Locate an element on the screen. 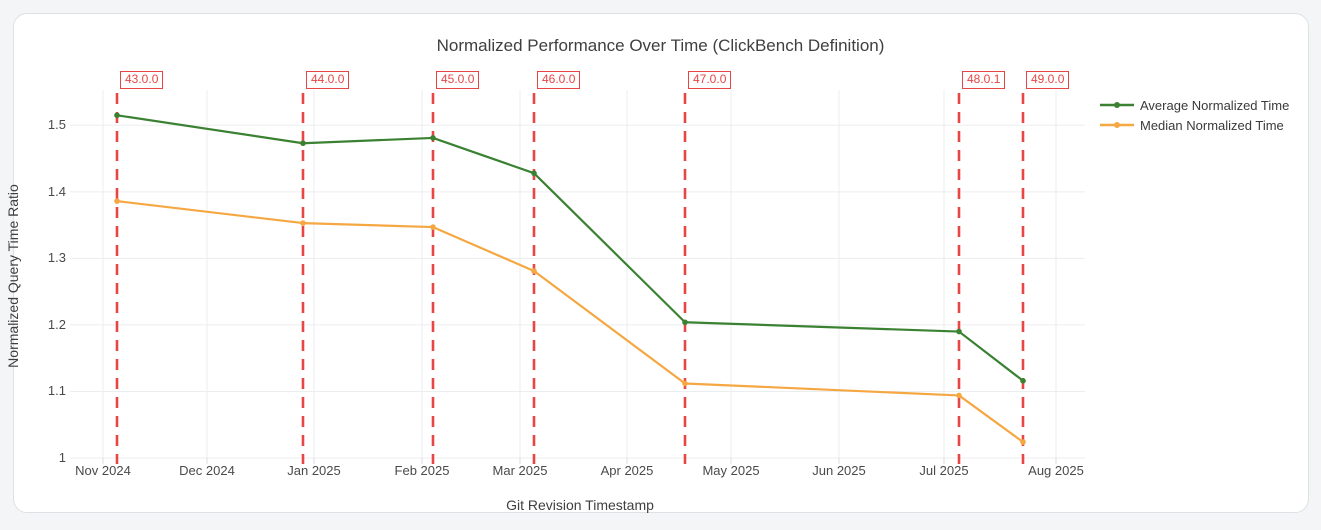 This screenshot has height=530, width=1321. x-tick-label: May 2025 is located at coordinates (731, 470).